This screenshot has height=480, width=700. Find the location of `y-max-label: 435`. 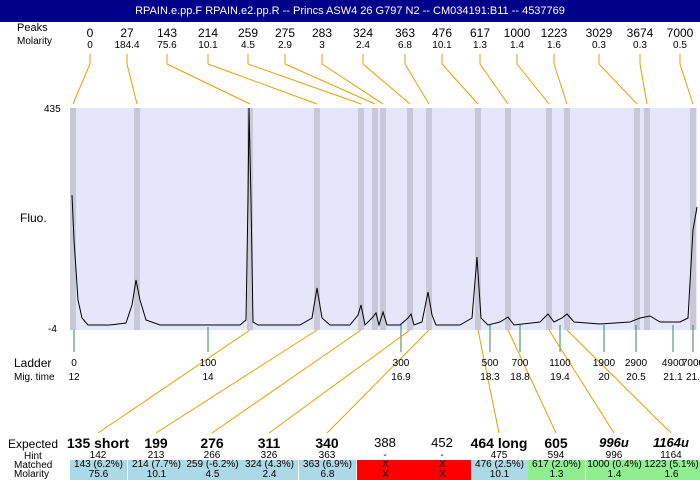

y-max-label: 435 is located at coordinates (52, 109).